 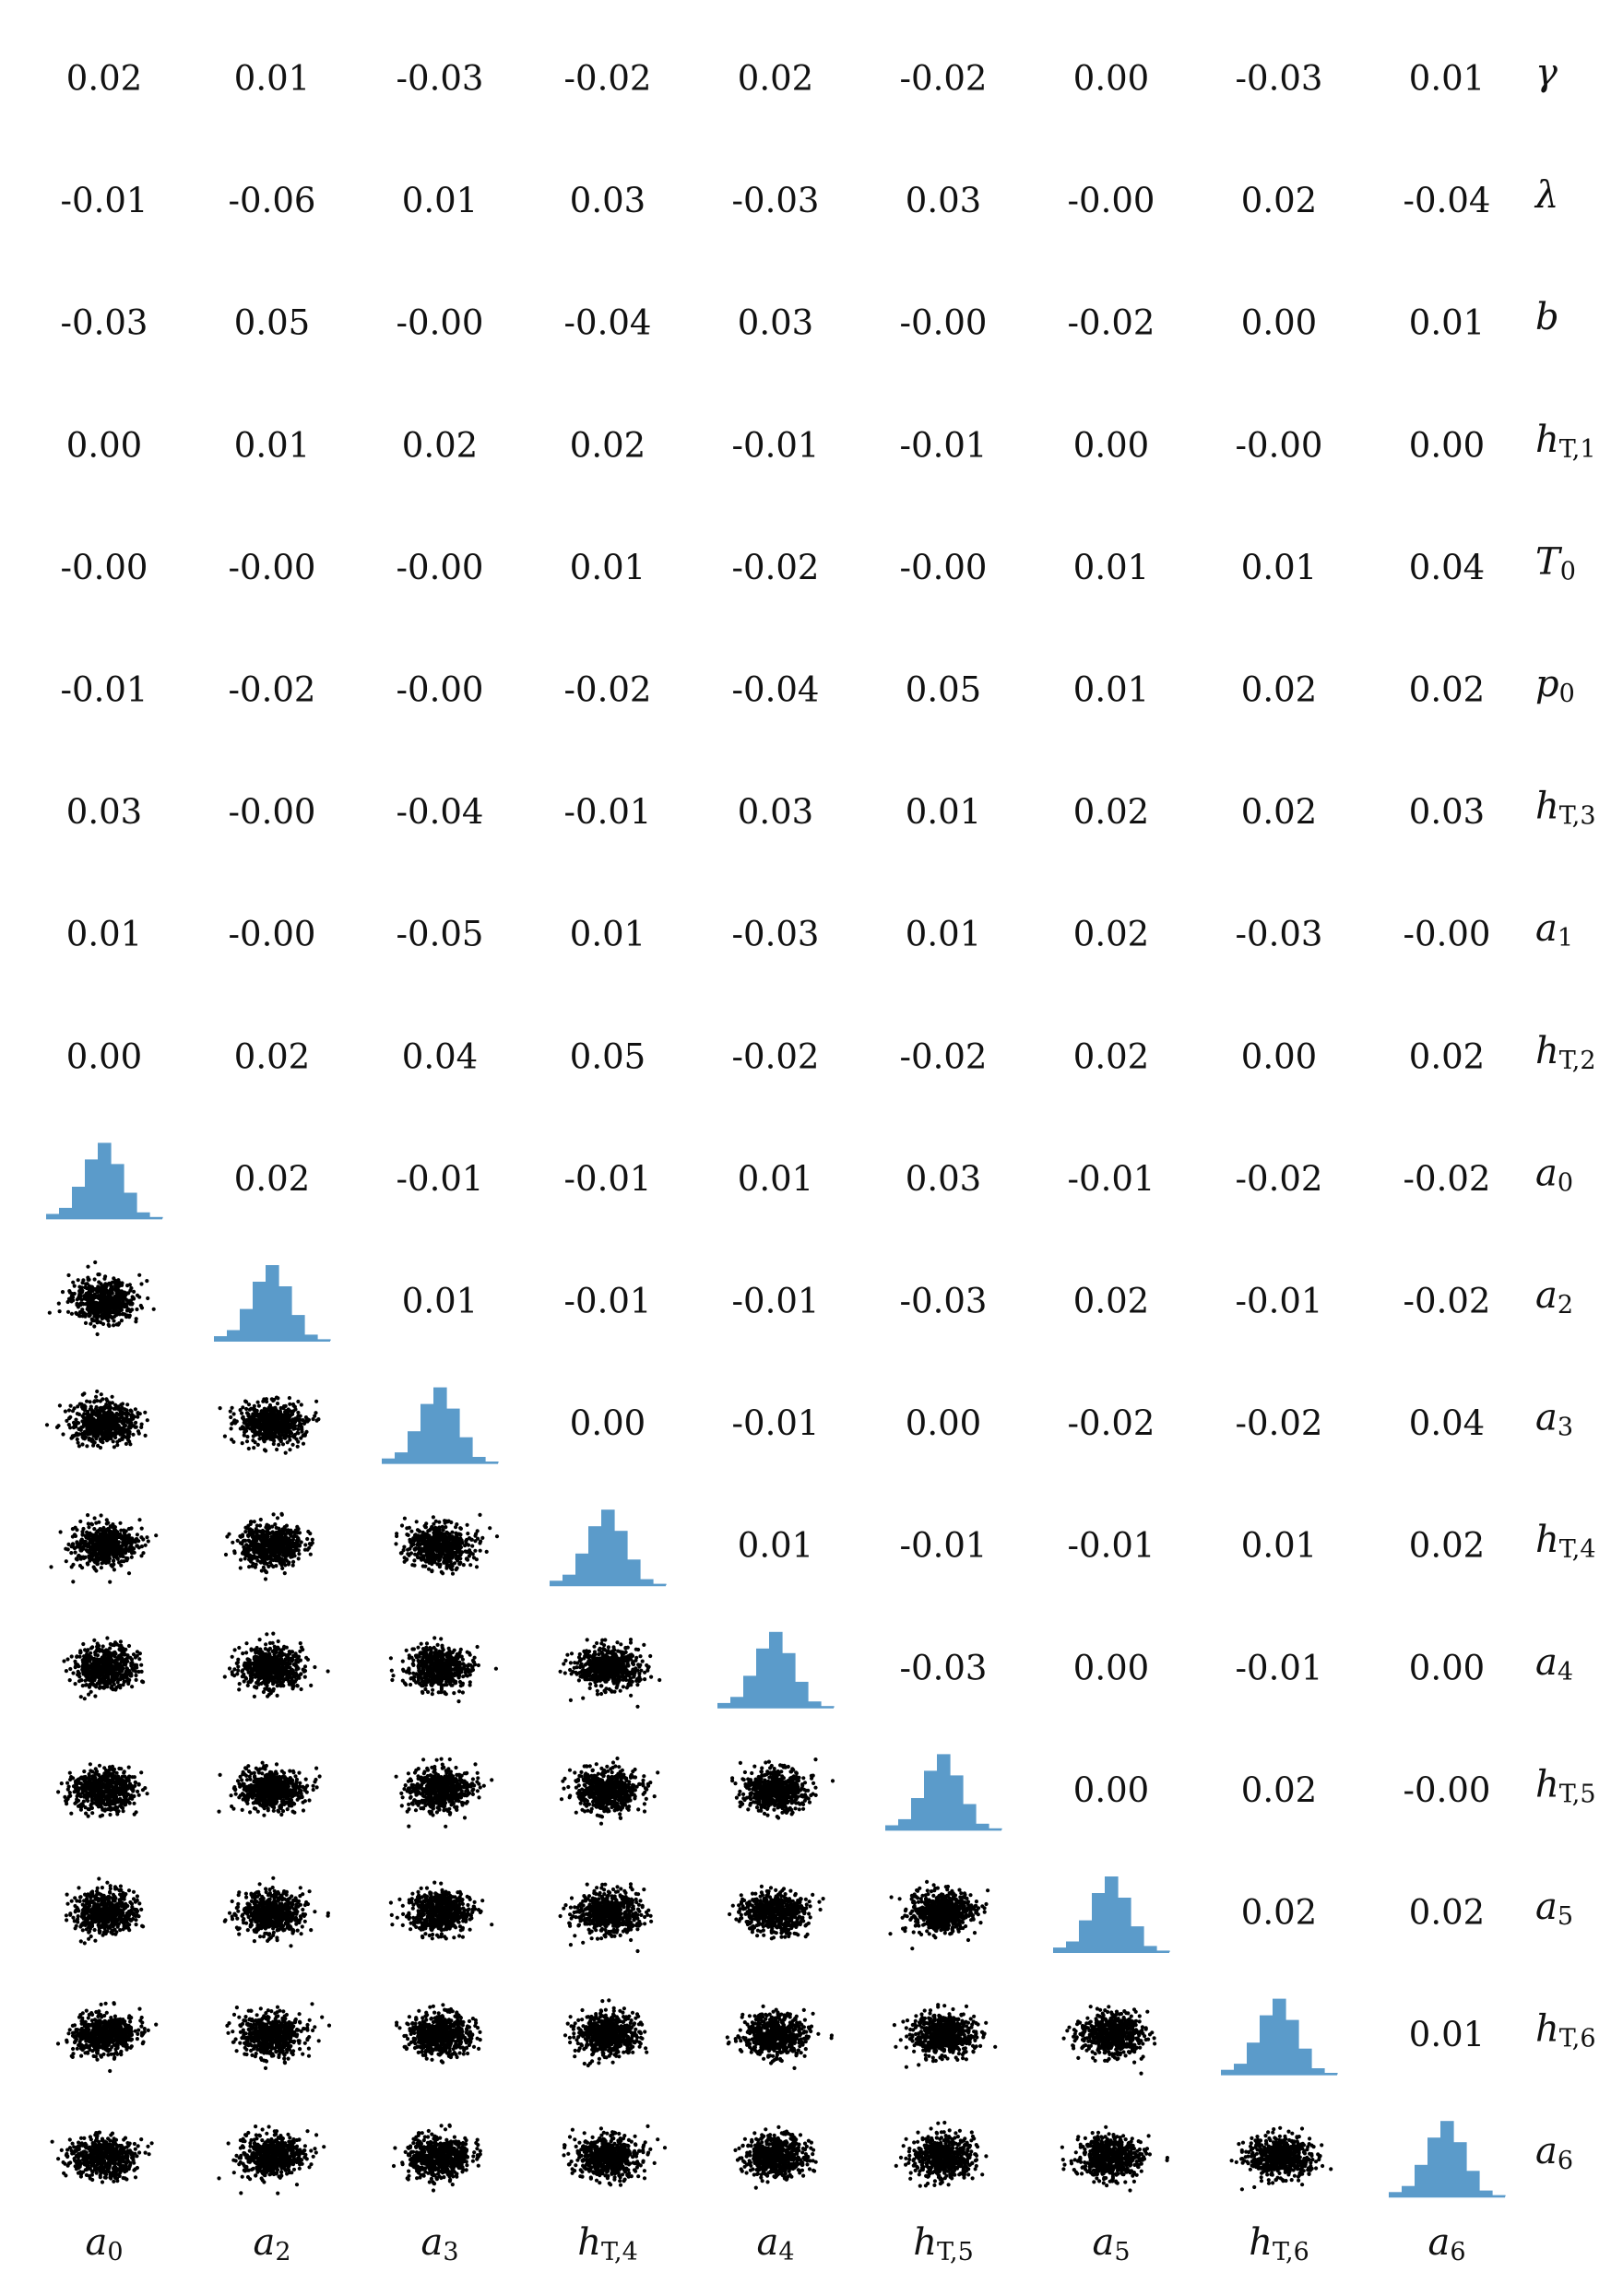 What do you see at coordinates (1111, 1423) in the screenshot?
I see `corr-value-r11-c6: -0.02` at bounding box center [1111, 1423].